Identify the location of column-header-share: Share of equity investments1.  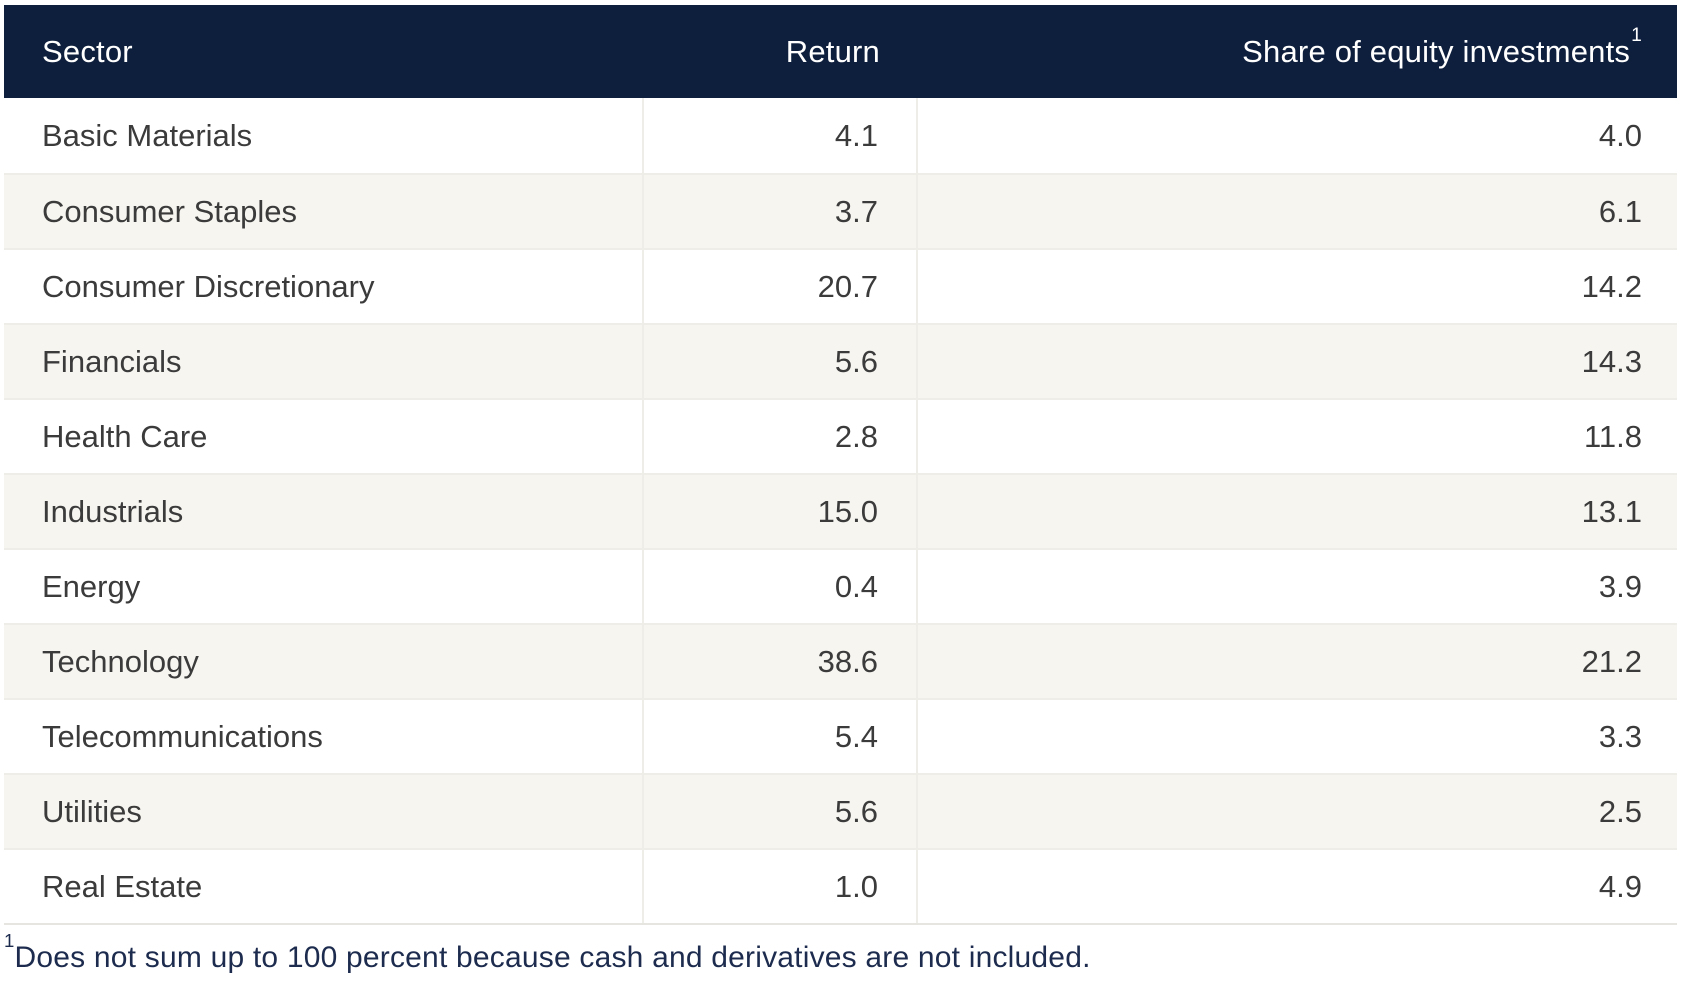
(1297, 47).